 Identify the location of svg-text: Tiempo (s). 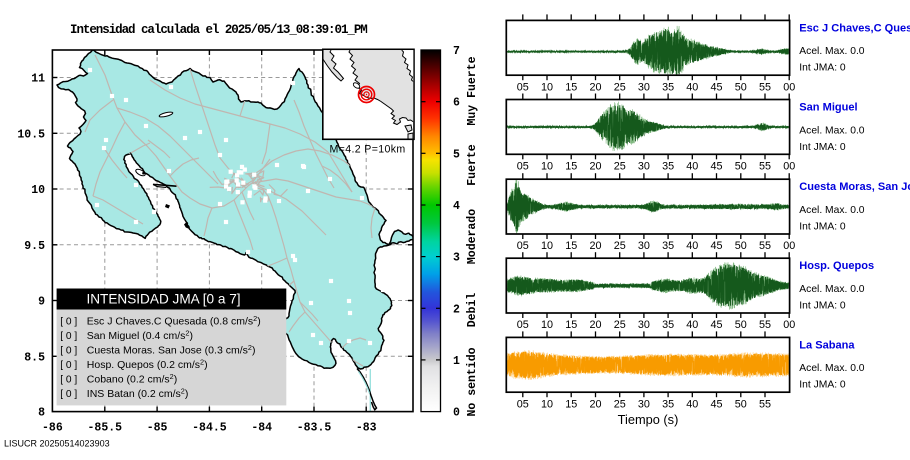
(648, 419).